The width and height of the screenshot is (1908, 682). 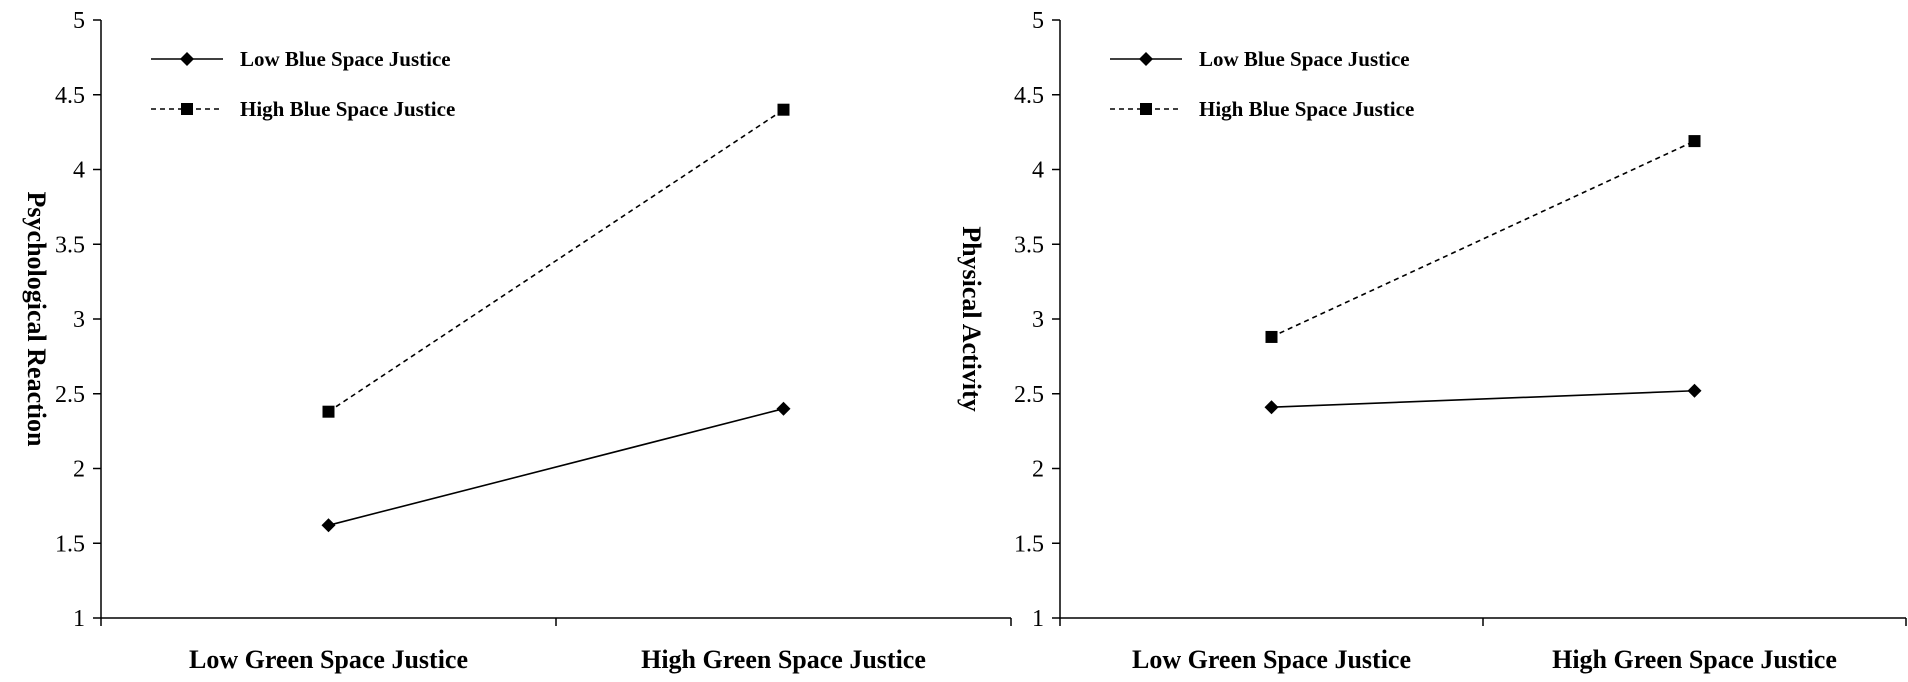 What do you see at coordinates (971, 319) in the screenshot?
I see `y-axis-title: Physical Activity` at bounding box center [971, 319].